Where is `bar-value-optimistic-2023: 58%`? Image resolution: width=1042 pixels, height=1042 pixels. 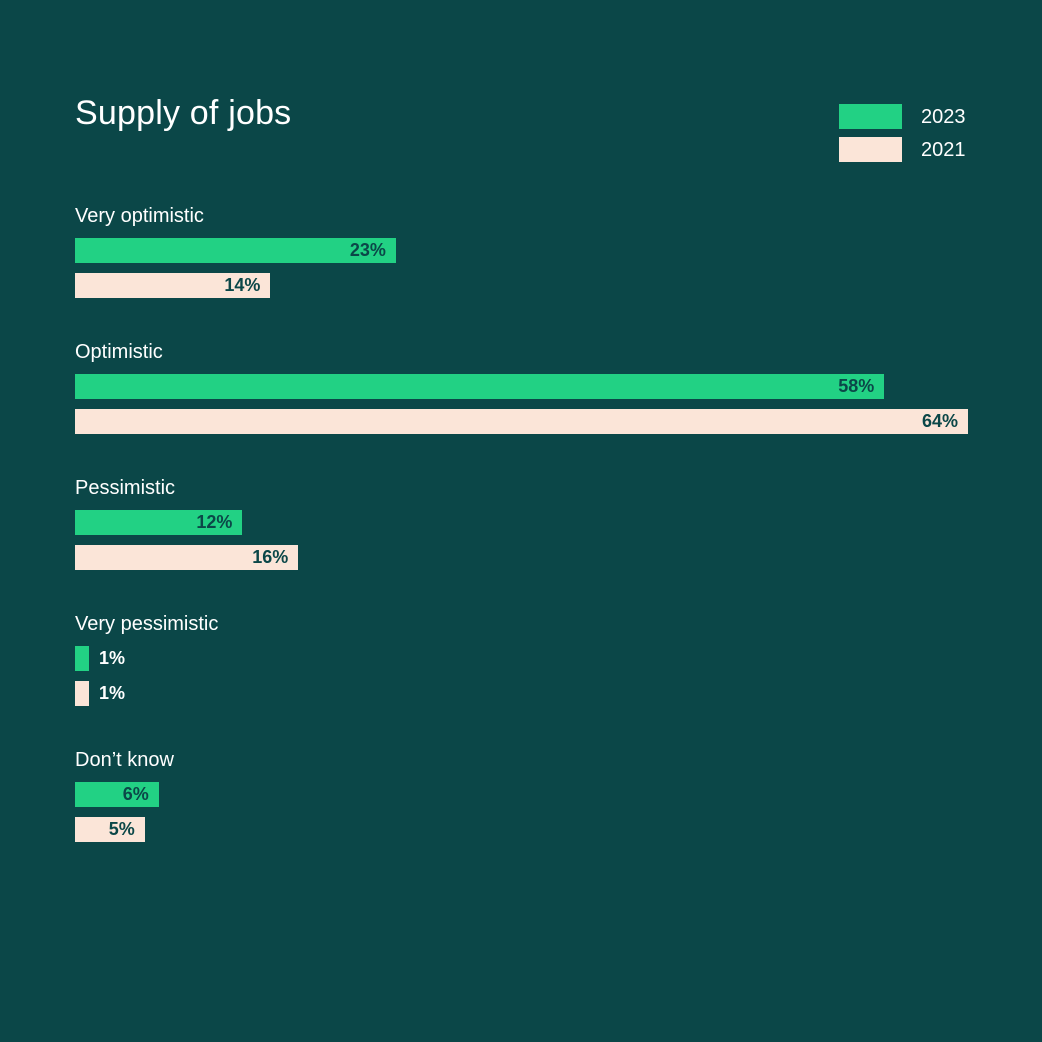 bar-value-optimistic-2023: 58% is located at coordinates (856, 386).